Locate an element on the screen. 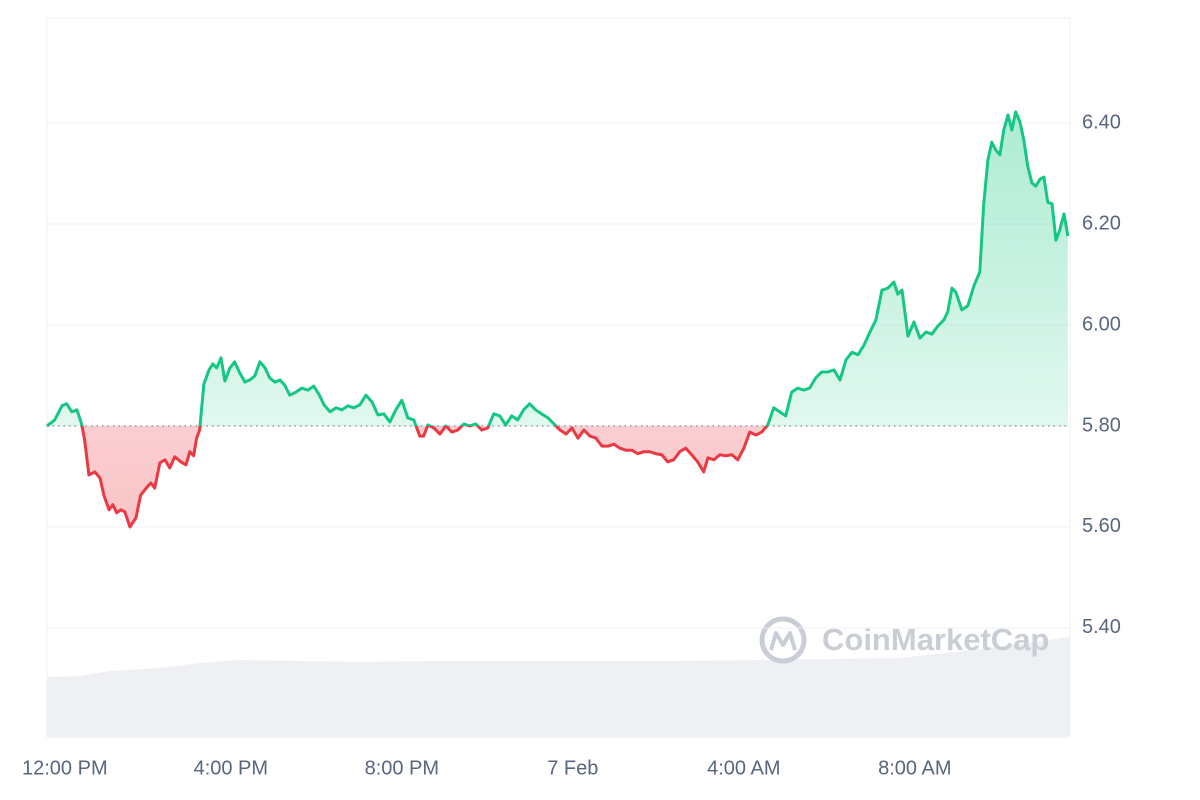 This screenshot has width=1200, height=800. area-down is located at coordinates (557, 476).